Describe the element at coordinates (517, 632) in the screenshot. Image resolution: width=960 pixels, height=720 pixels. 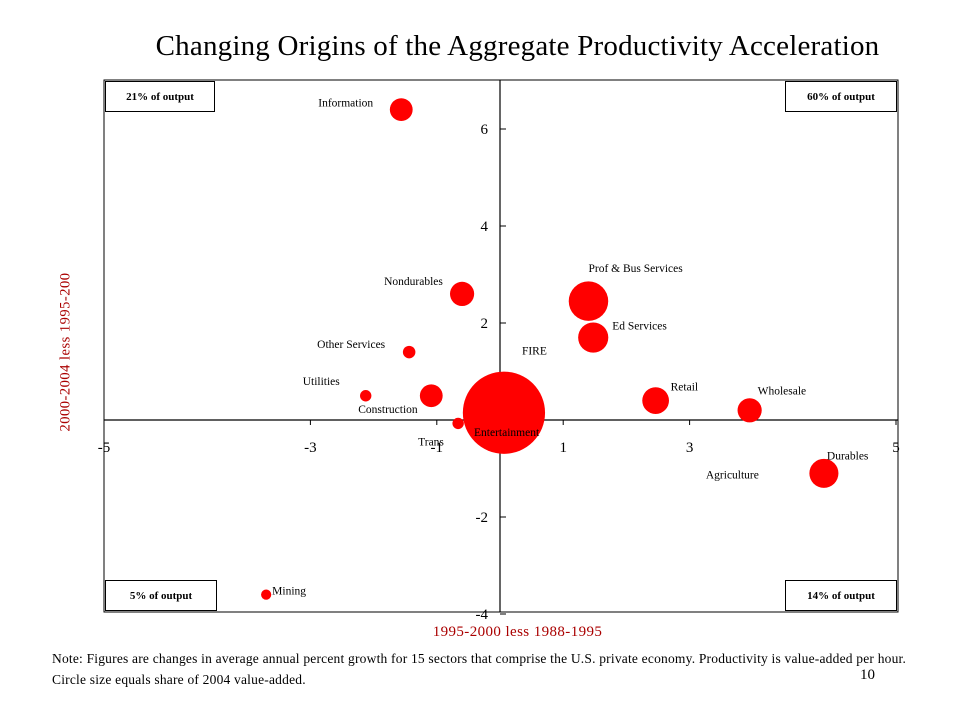
I see `x-axis-label: 1995-2000 less 1988-1995` at that location.